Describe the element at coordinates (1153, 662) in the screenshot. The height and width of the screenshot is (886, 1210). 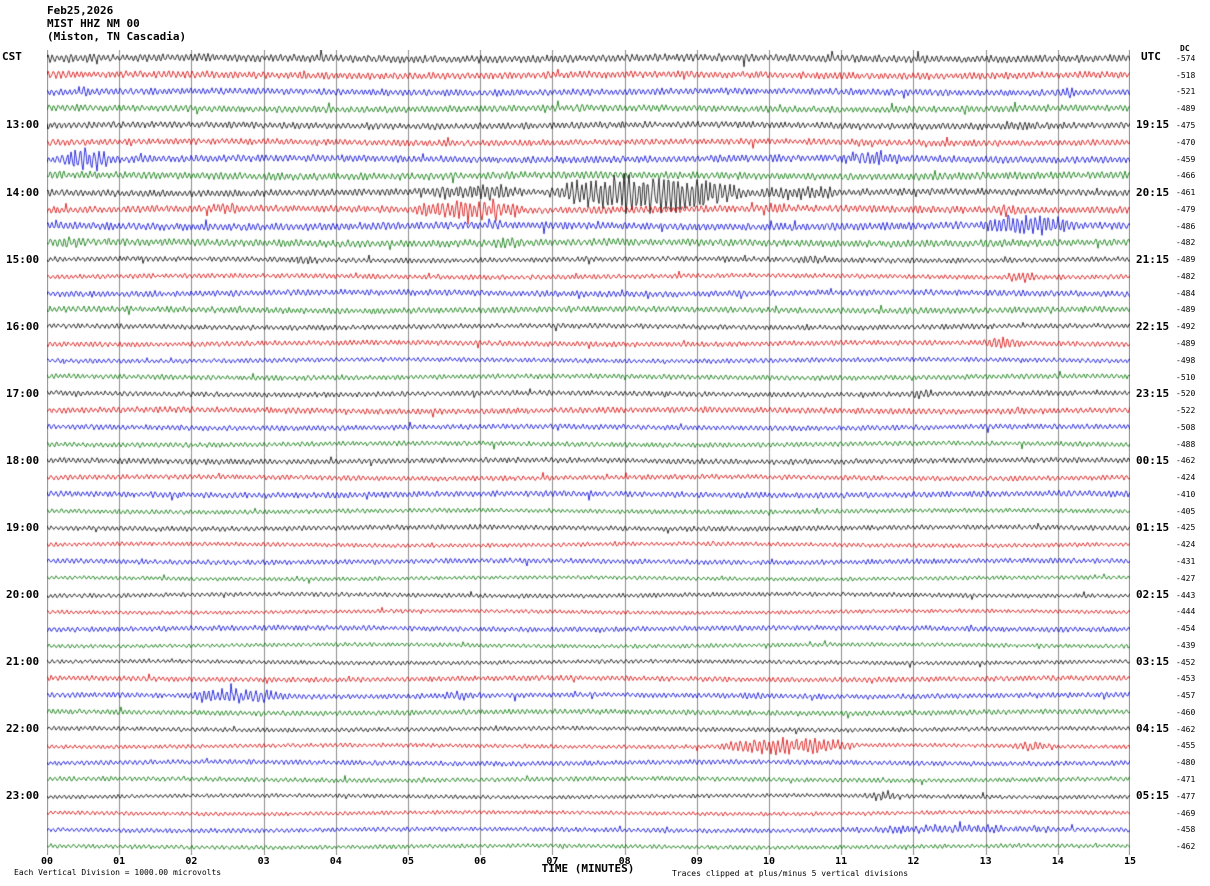
I see `right-time-label: 03:15` at that location.